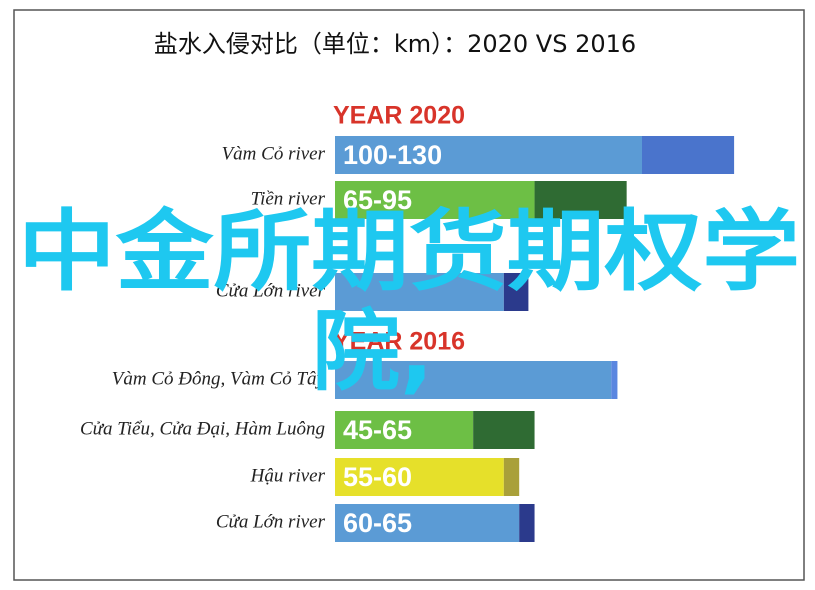 Image resolution: width=815 pixels, height=590 pixels. I want to click on category-label: Tiền river, so click(288, 198).